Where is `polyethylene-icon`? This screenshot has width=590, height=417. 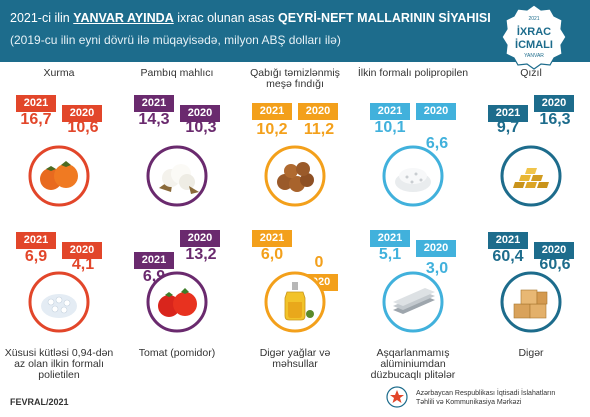 polyethylene-icon is located at coordinates (59, 302).